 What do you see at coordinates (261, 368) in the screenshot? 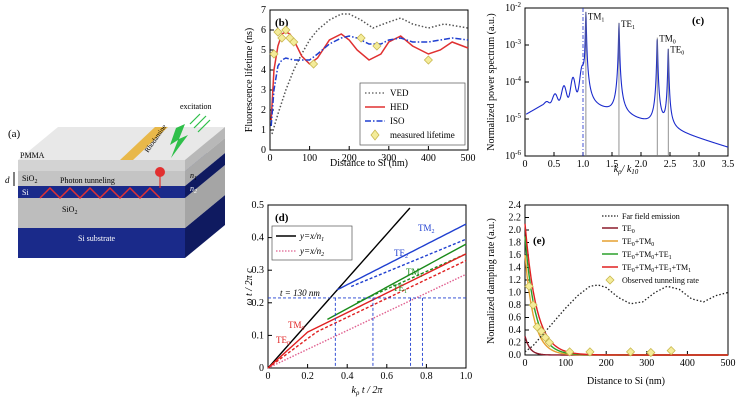
I see `panel-d-ytick-label: 0` at bounding box center [261, 368].